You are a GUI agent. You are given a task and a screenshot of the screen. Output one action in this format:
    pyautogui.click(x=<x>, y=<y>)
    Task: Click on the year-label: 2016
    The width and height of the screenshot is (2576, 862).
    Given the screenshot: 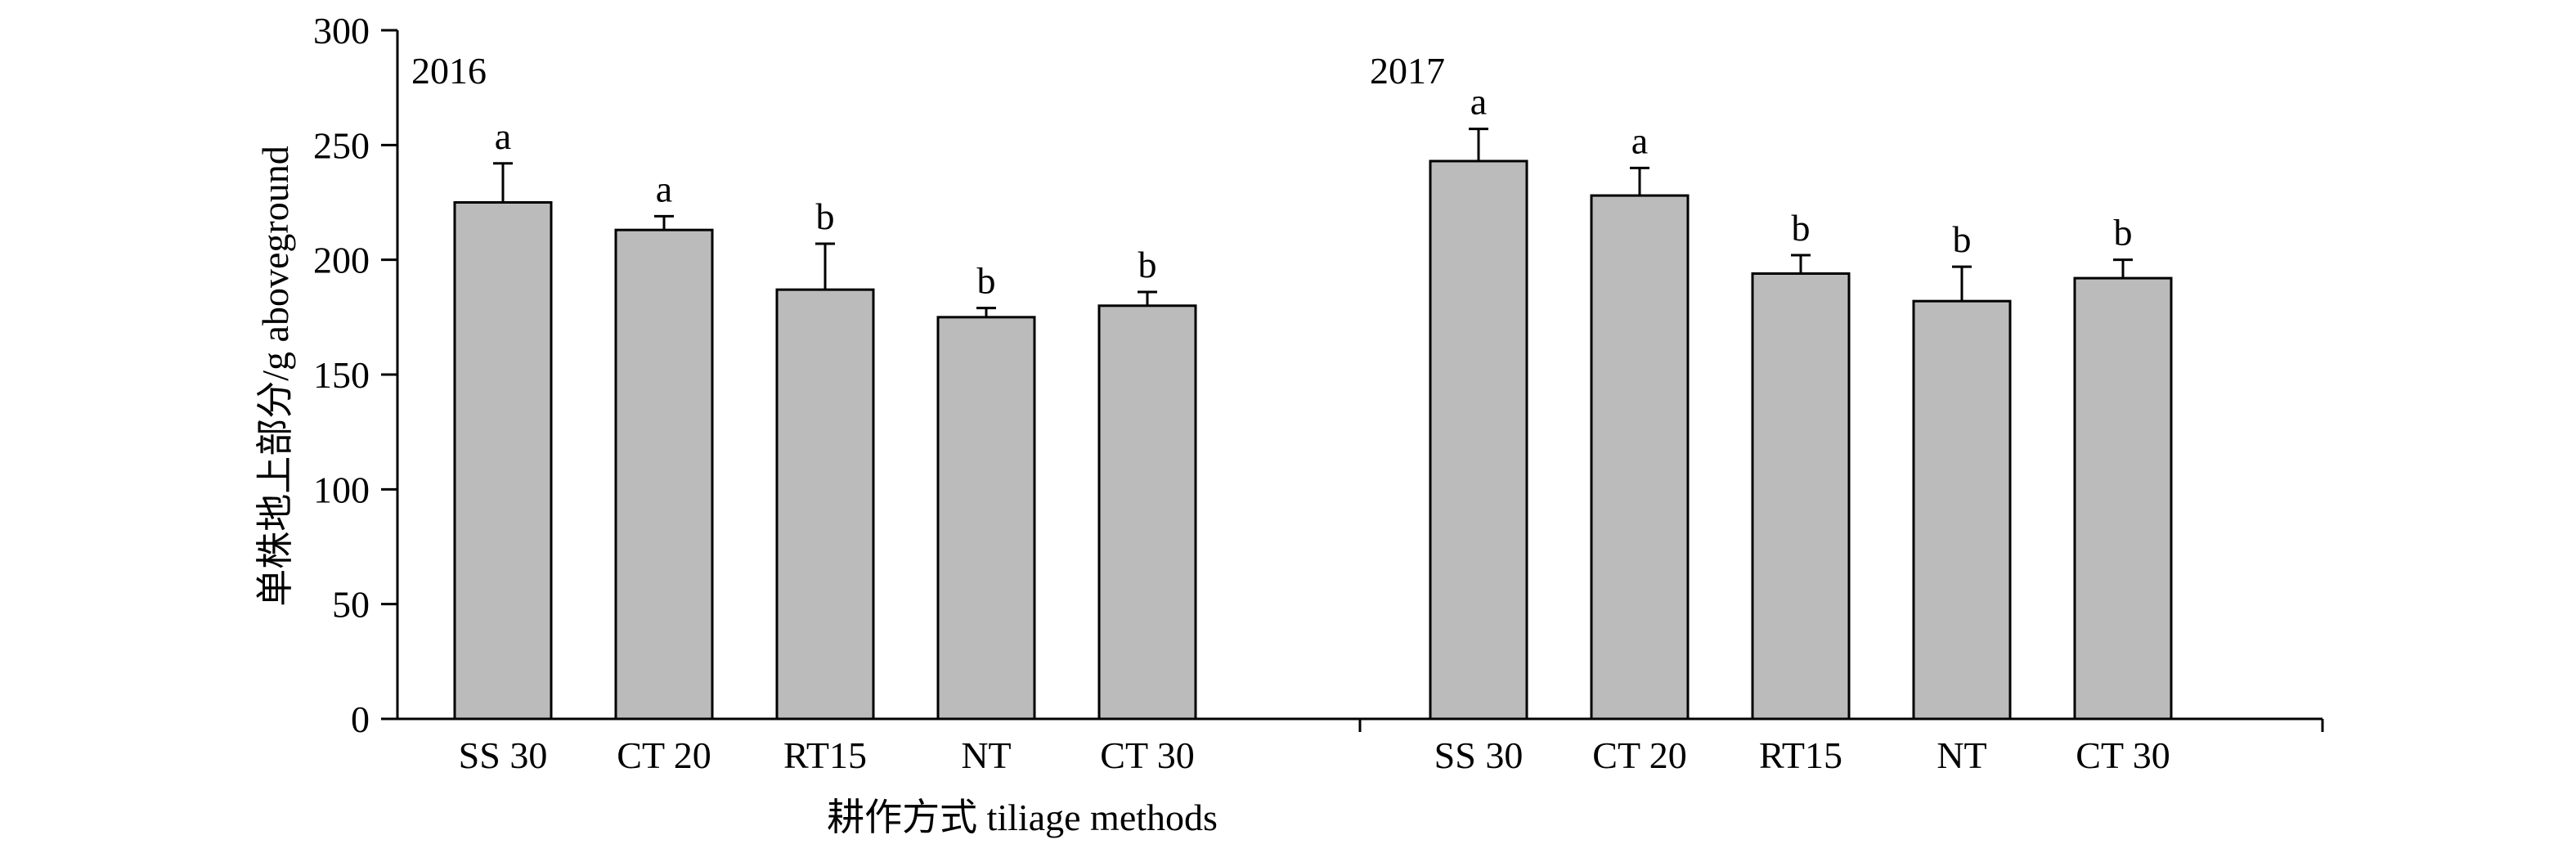 What is the action you would take?
    pyautogui.click(x=449, y=71)
    